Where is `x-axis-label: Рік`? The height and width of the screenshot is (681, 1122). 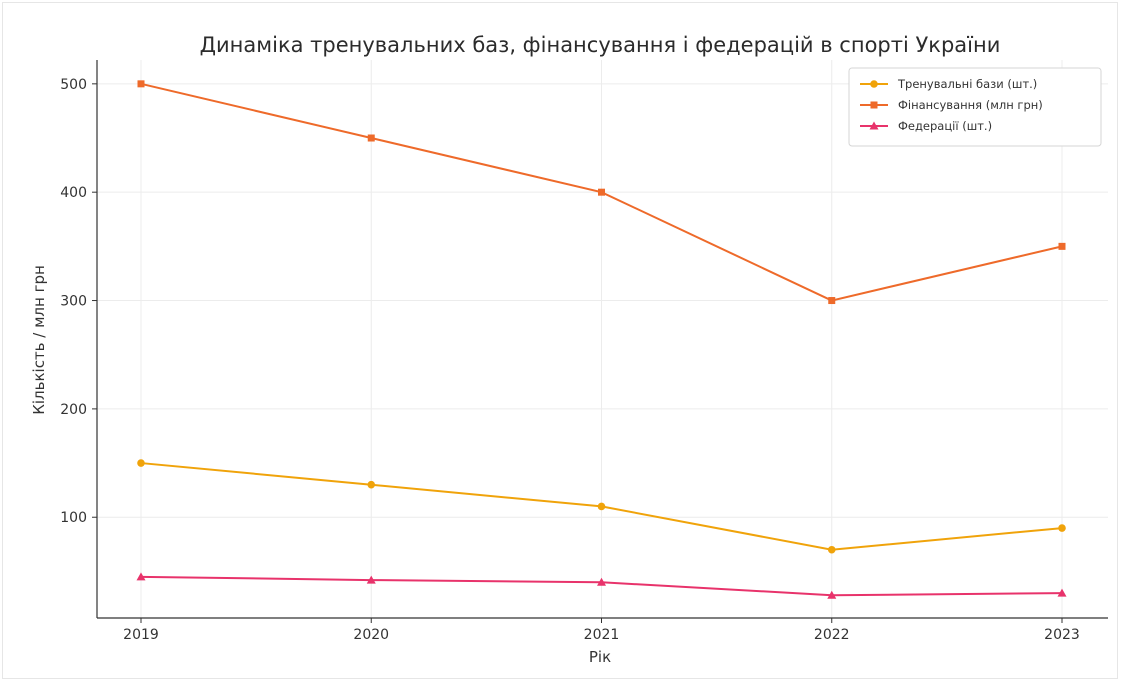
x-axis-label: Рік is located at coordinates (600, 657).